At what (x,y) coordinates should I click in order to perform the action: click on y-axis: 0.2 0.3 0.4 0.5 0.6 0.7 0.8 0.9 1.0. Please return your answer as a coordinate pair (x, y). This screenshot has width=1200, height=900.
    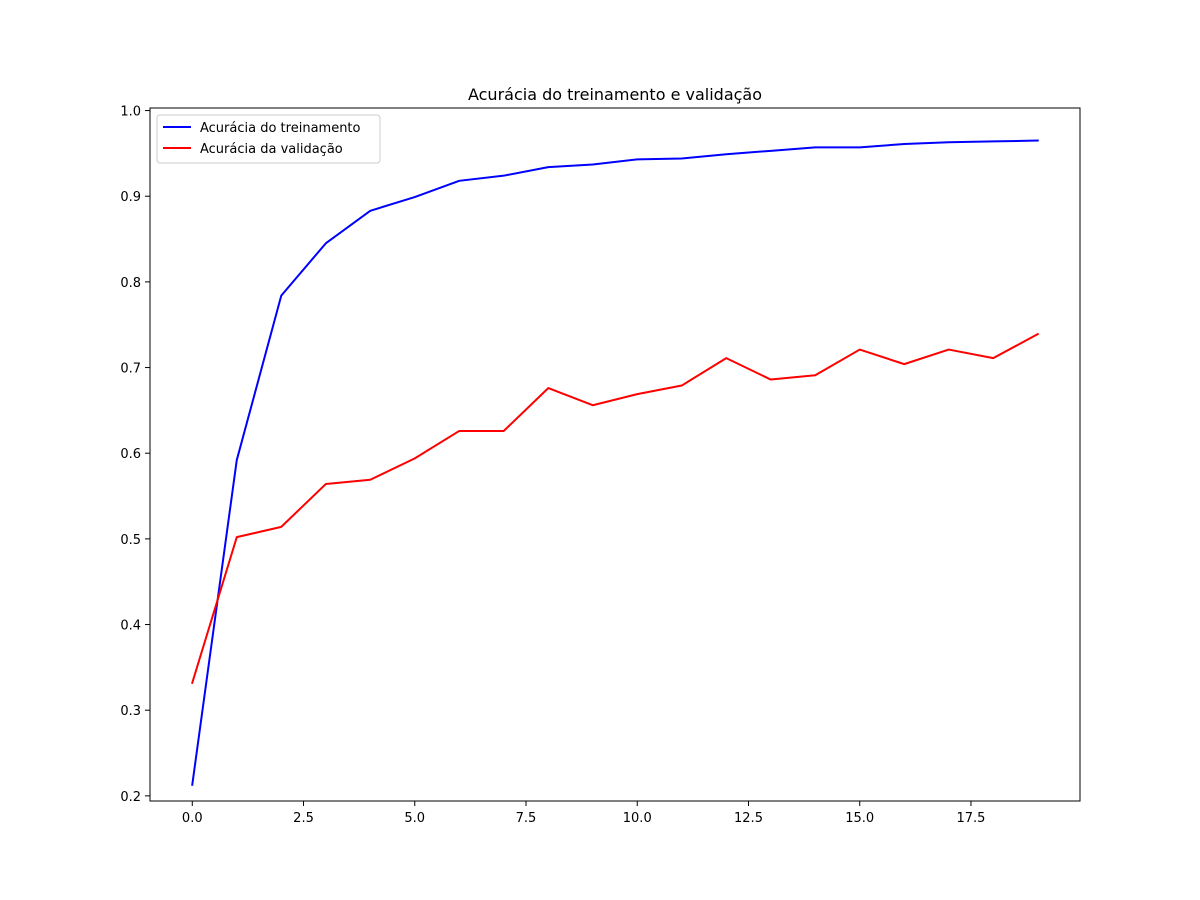
    Looking at the image, I should click on (135, 455).